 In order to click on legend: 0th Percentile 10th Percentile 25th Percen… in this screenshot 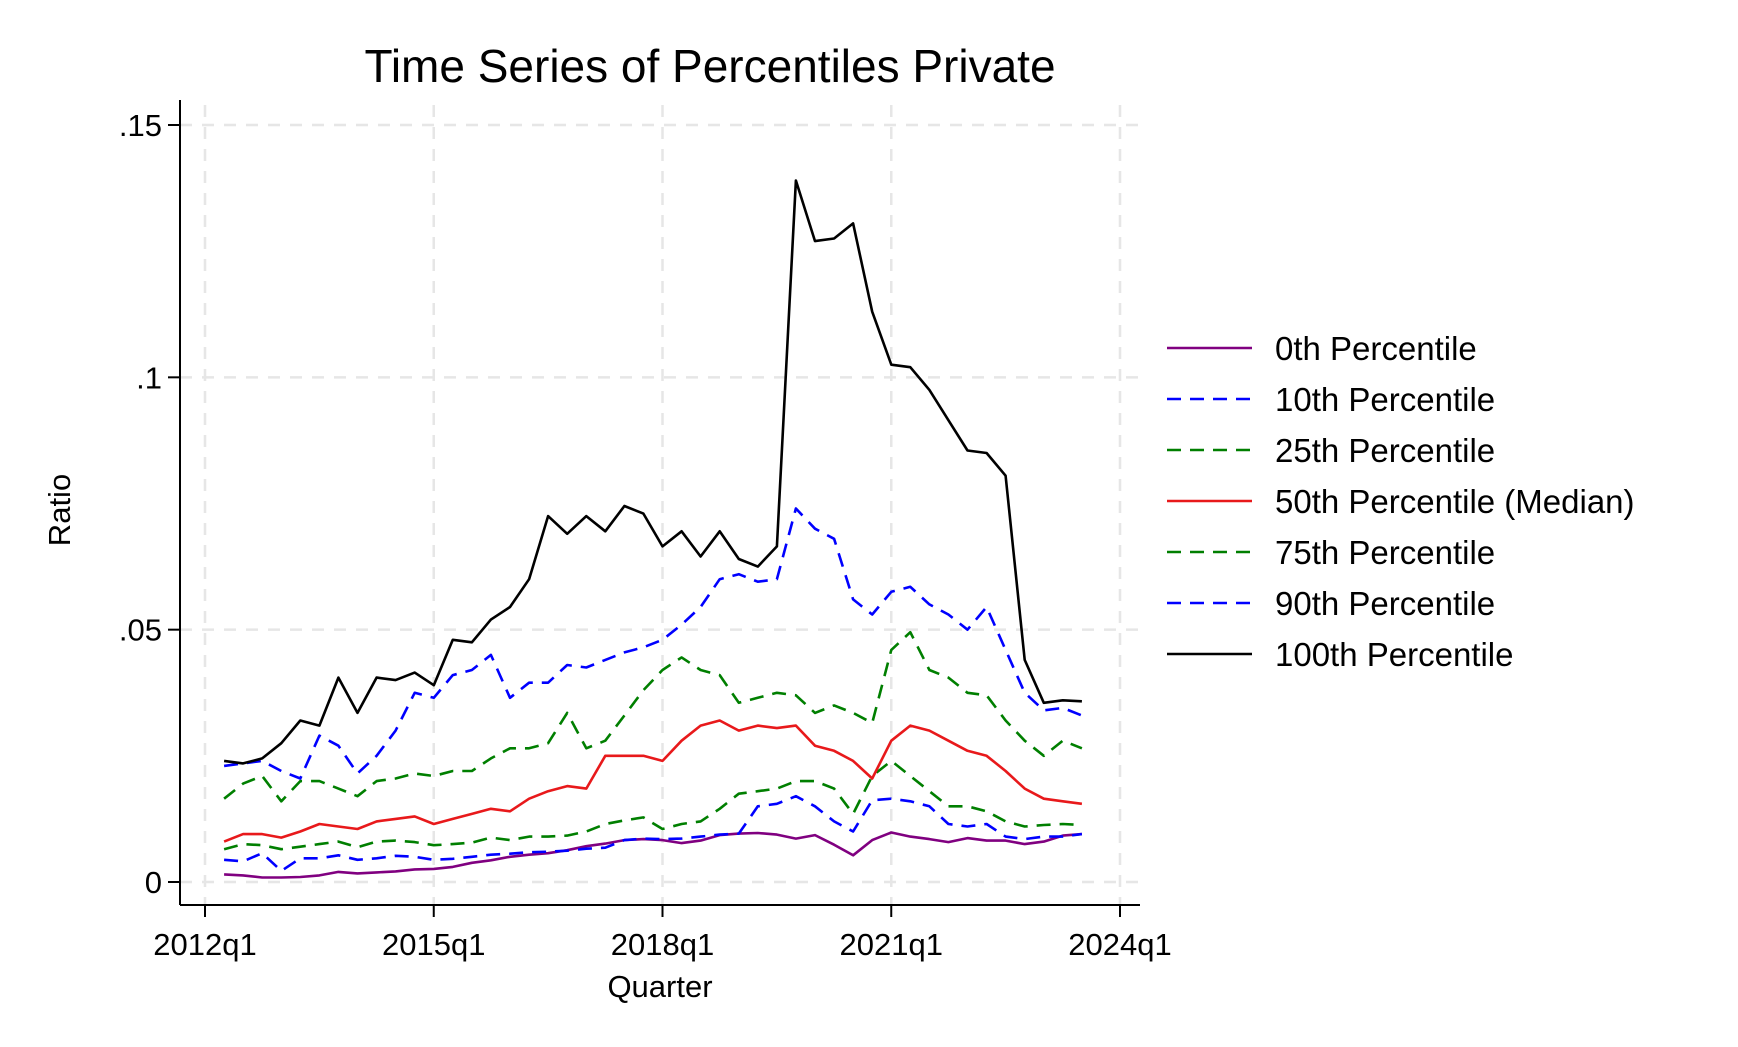, I will do `click(1401, 501)`.